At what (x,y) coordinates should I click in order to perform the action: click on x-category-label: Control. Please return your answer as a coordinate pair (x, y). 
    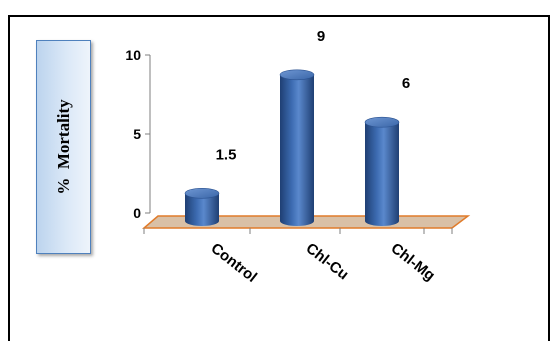
    Looking at the image, I should click on (234, 263).